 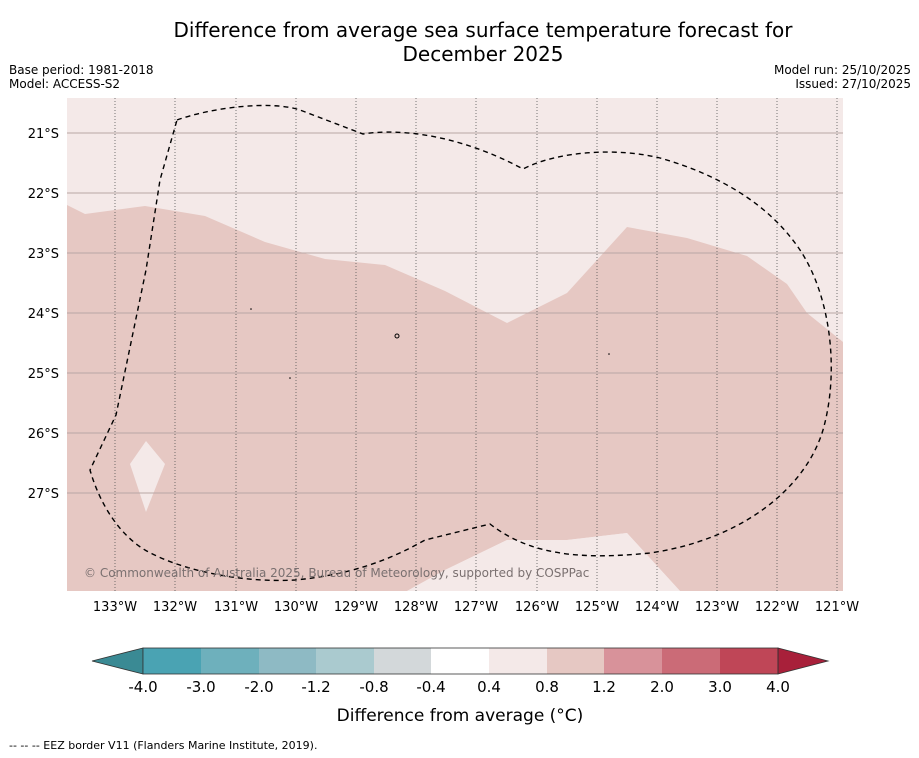 I want to click on meta-right: Model run: 25/10/2025 Issued: 27/10/2025, so click(x=842, y=77).